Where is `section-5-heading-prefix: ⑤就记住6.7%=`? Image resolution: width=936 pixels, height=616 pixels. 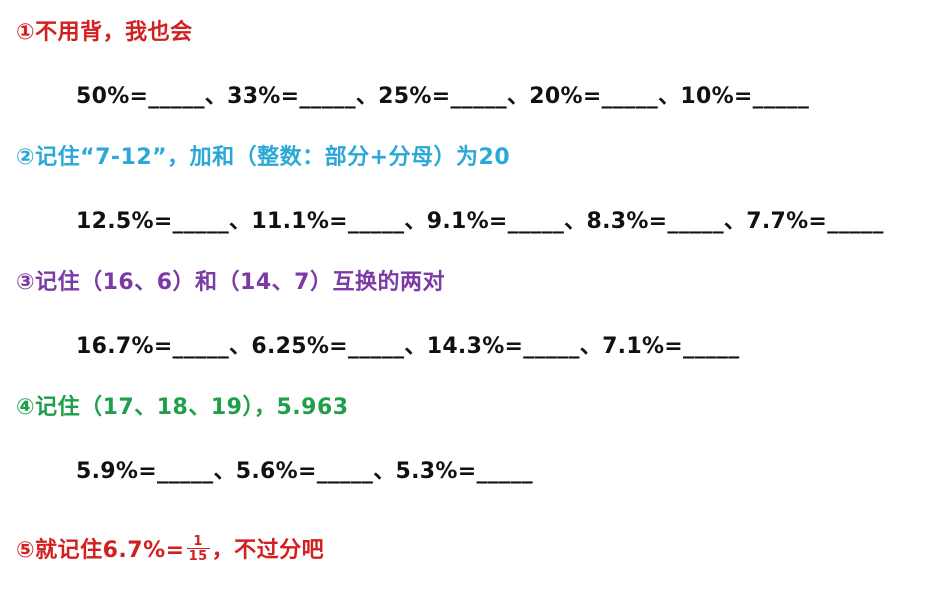
section-5-heading-prefix: ⑤就记住6.7%= is located at coordinates (100, 550).